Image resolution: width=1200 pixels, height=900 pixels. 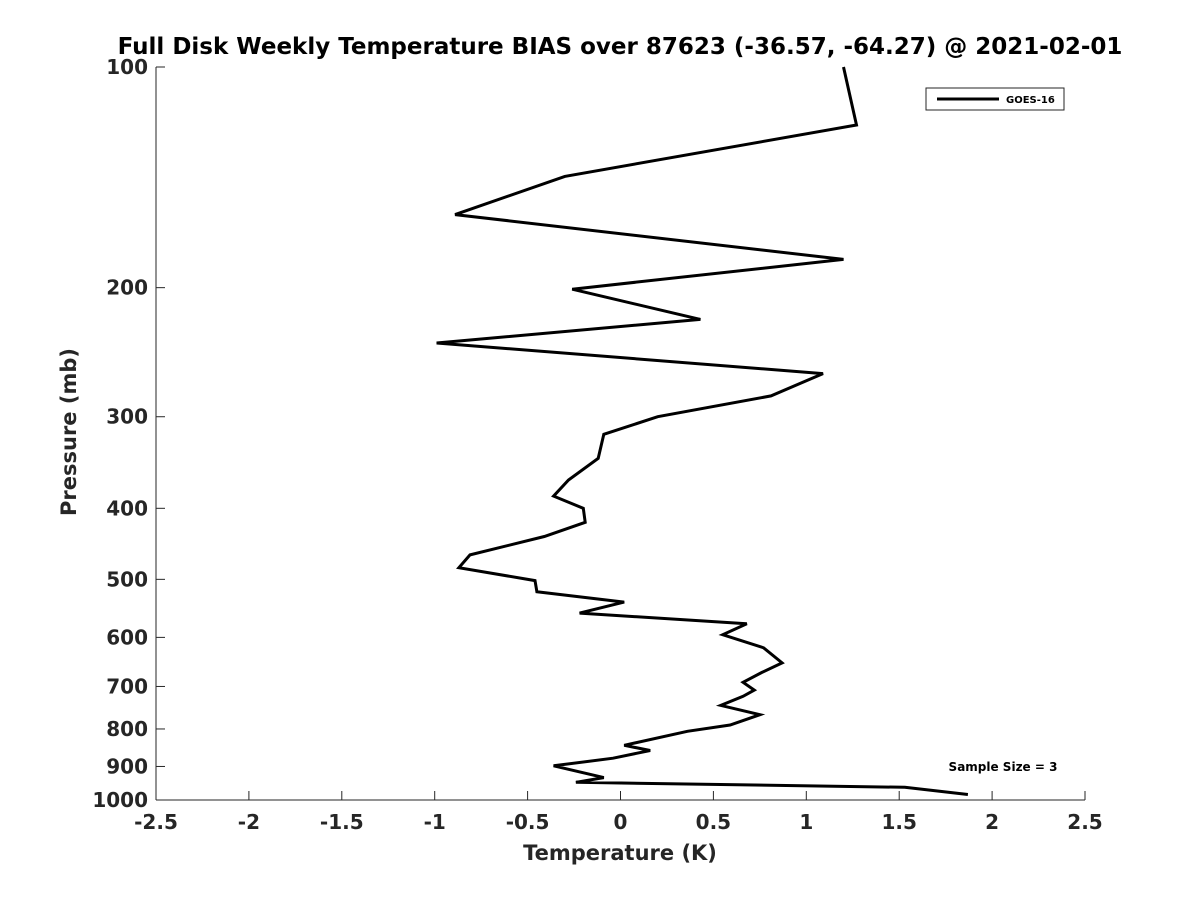 I want to click on x-tick-label: -1, so click(x=435, y=822).